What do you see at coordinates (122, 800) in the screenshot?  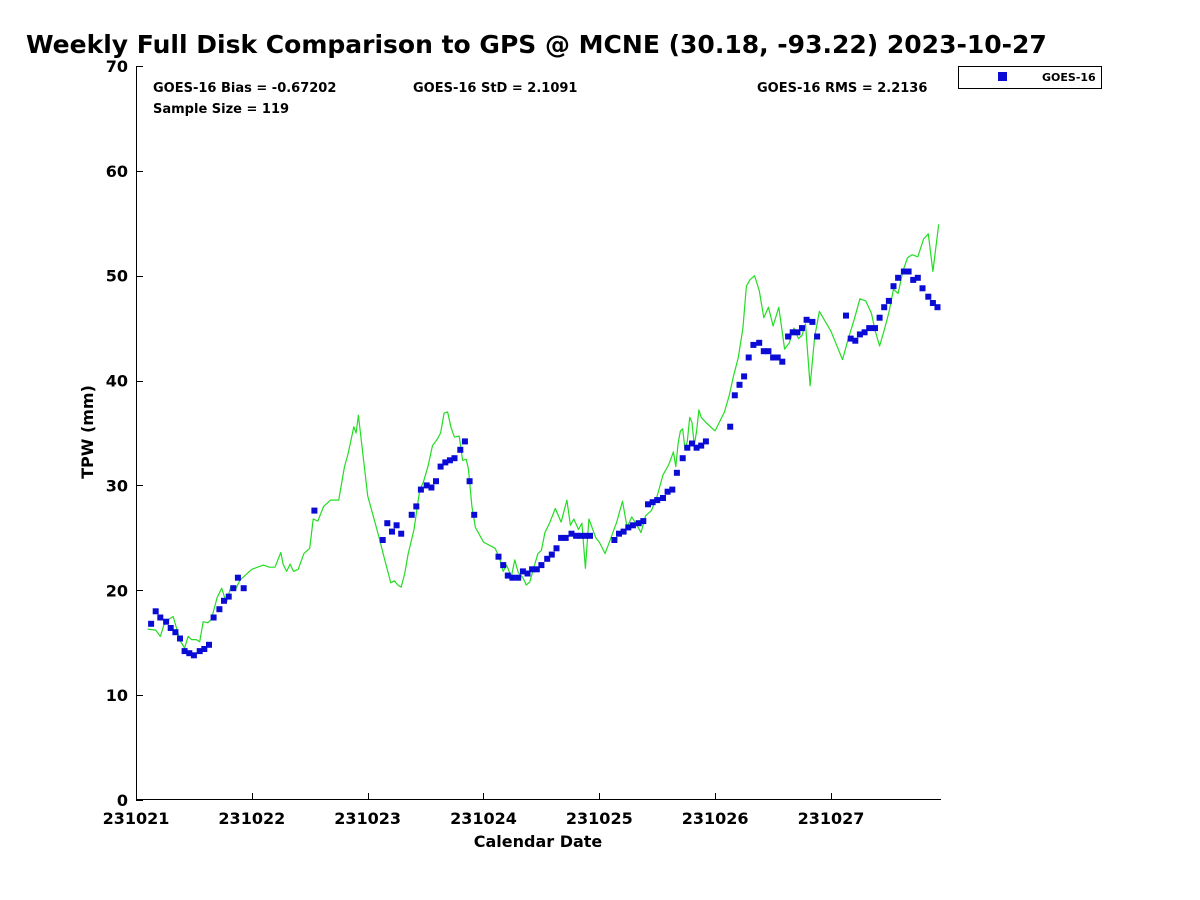 I see `y-tick-label: 0` at bounding box center [122, 800].